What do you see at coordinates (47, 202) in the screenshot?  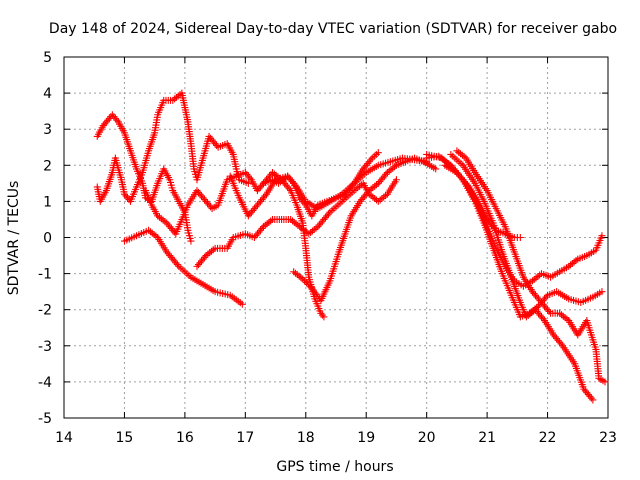 I see `y-tick-label: 1` at bounding box center [47, 202].